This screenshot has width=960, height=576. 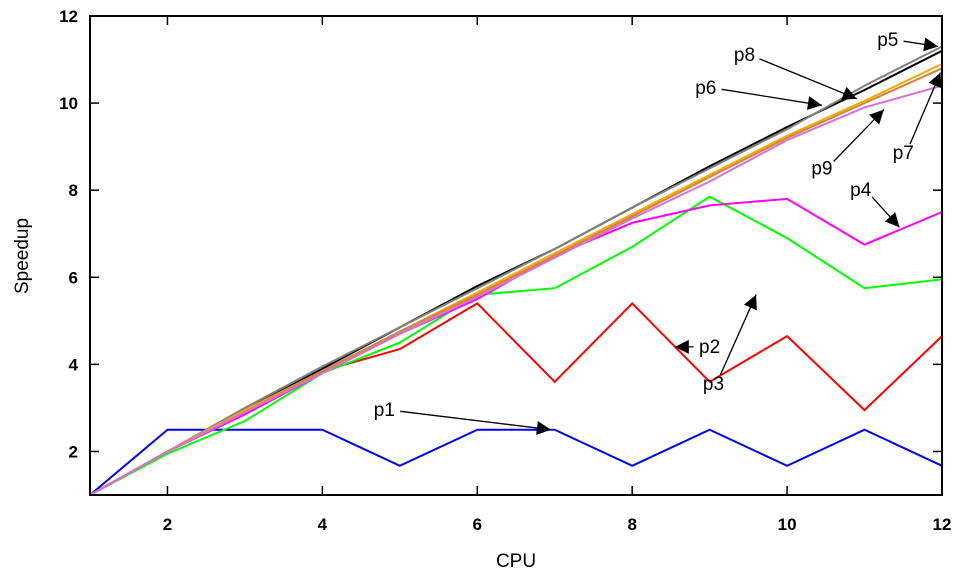 What do you see at coordinates (68, 103) in the screenshot?
I see `y-tick-label: 10` at bounding box center [68, 103].